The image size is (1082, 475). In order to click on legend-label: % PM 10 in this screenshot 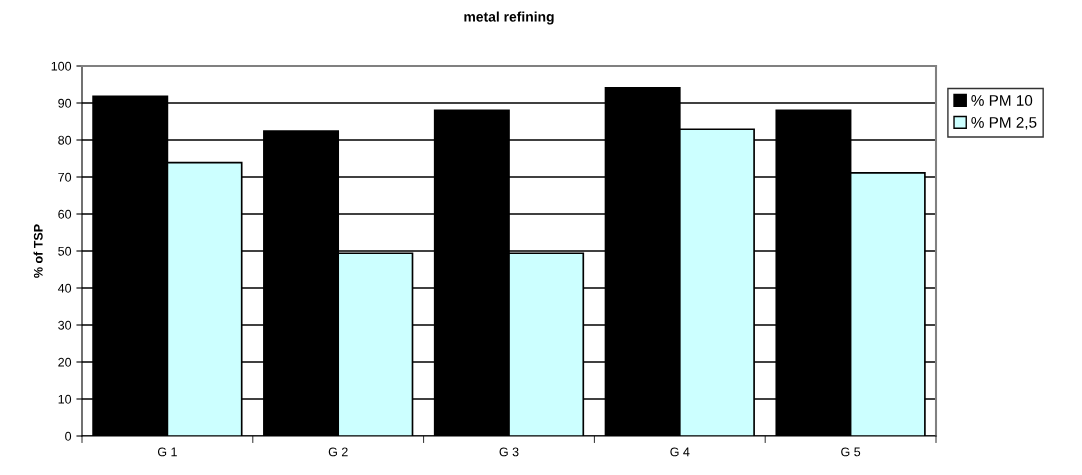, I will do `click(1002, 100)`.